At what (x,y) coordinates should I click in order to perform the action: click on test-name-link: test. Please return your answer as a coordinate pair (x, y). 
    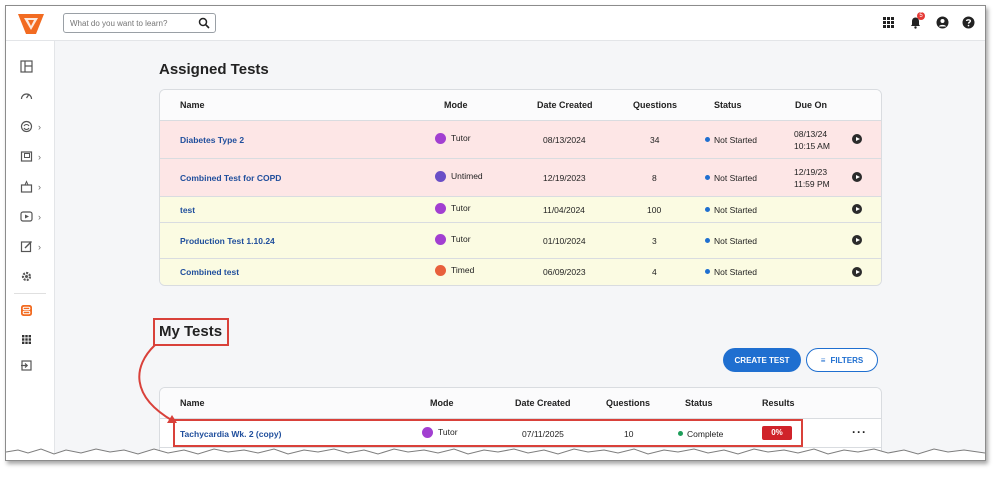
    Looking at the image, I should click on (188, 210).